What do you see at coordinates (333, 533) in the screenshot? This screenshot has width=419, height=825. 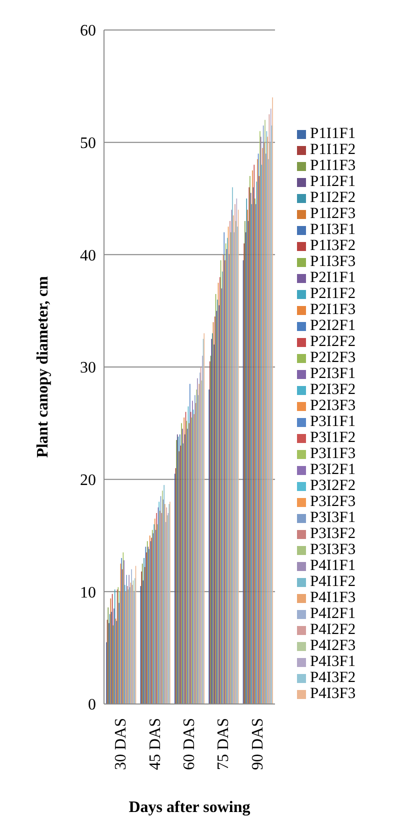 I see `legend-label: P3I3F2` at bounding box center [333, 533].